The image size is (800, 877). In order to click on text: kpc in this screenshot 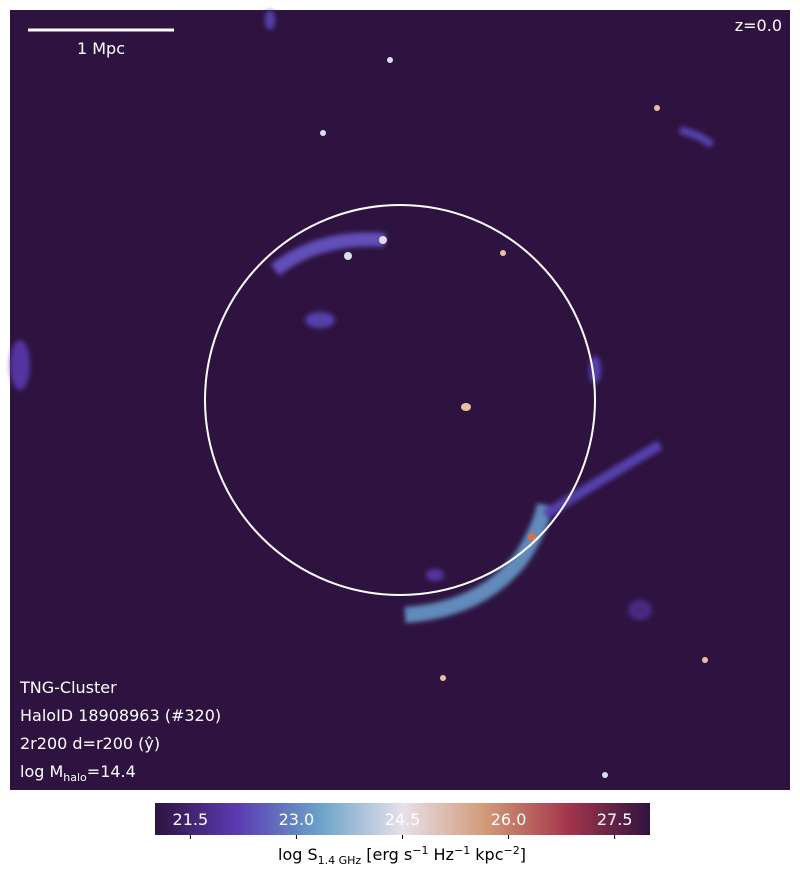, I will do `click(486, 854)`.